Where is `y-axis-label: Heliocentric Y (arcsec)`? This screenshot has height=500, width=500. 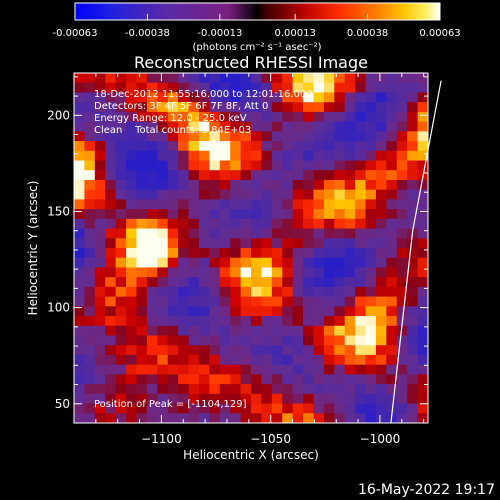
y-axis-label: Heliocentric Y (arcsec) is located at coordinates (33, 248).